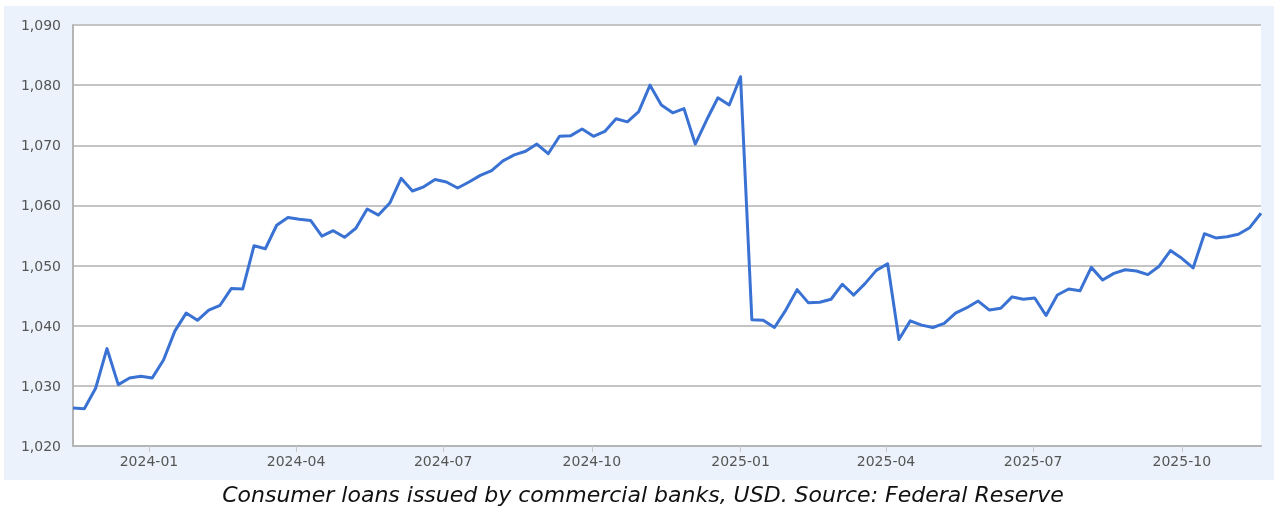  What do you see at coordinates (40, 385) in the screenshot?
I see `y-tick-label: 1,030` at bounding box center [40, 385].